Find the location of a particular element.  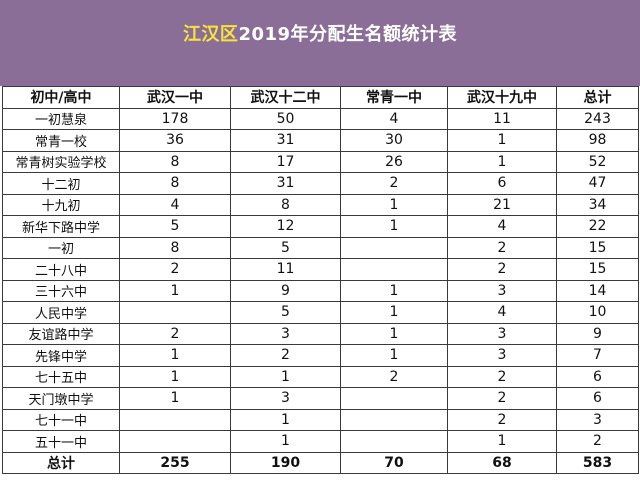

school-name-cell: 五十一中 is located at coordinates (61, 441).